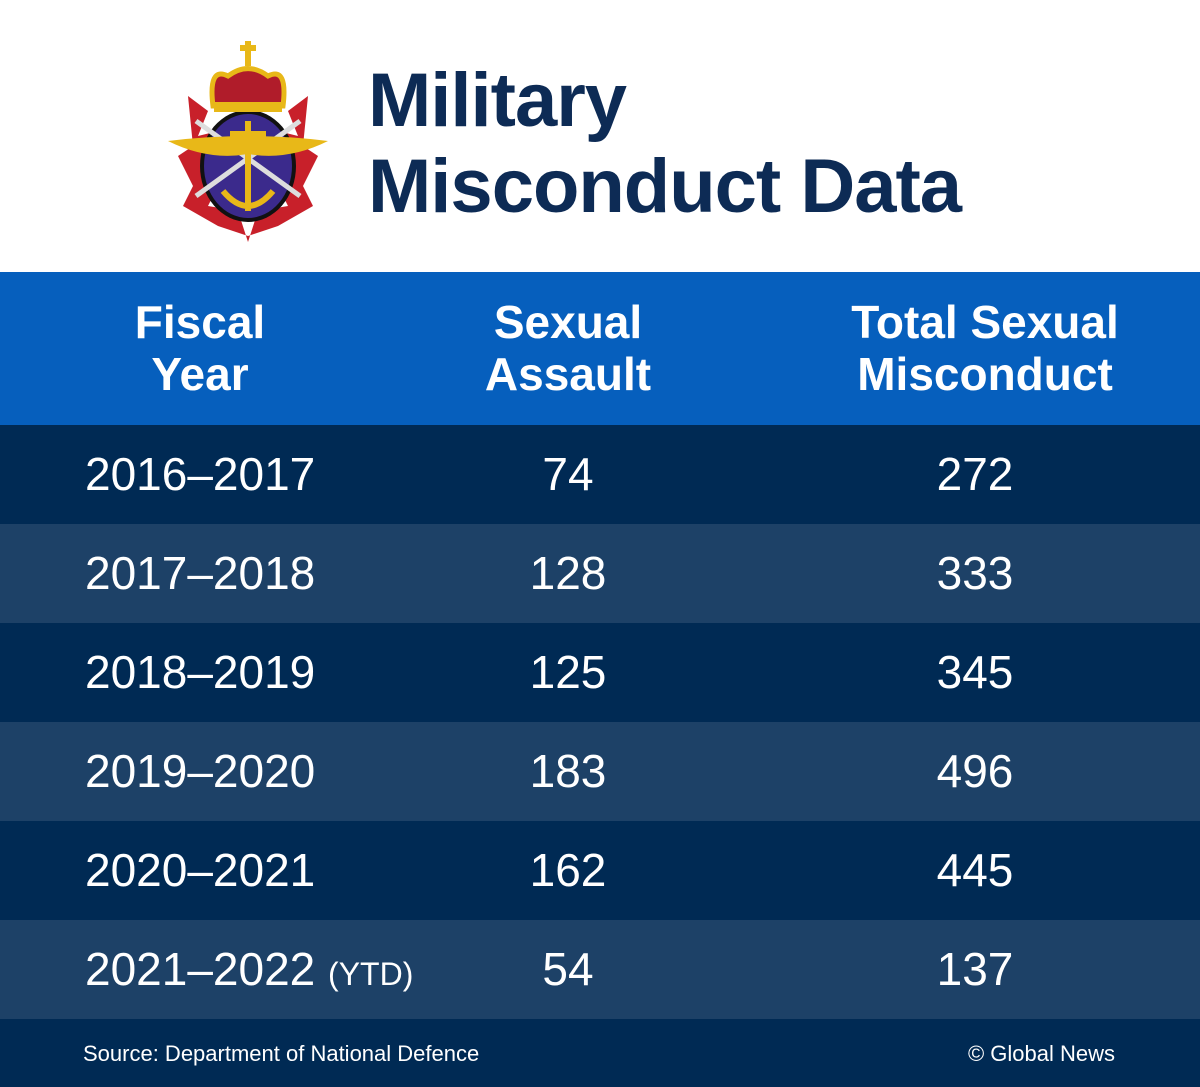 The image size is (1200, 1087). I want to click on fiscal-year-cell: 2020–2021, so click(200, 870).